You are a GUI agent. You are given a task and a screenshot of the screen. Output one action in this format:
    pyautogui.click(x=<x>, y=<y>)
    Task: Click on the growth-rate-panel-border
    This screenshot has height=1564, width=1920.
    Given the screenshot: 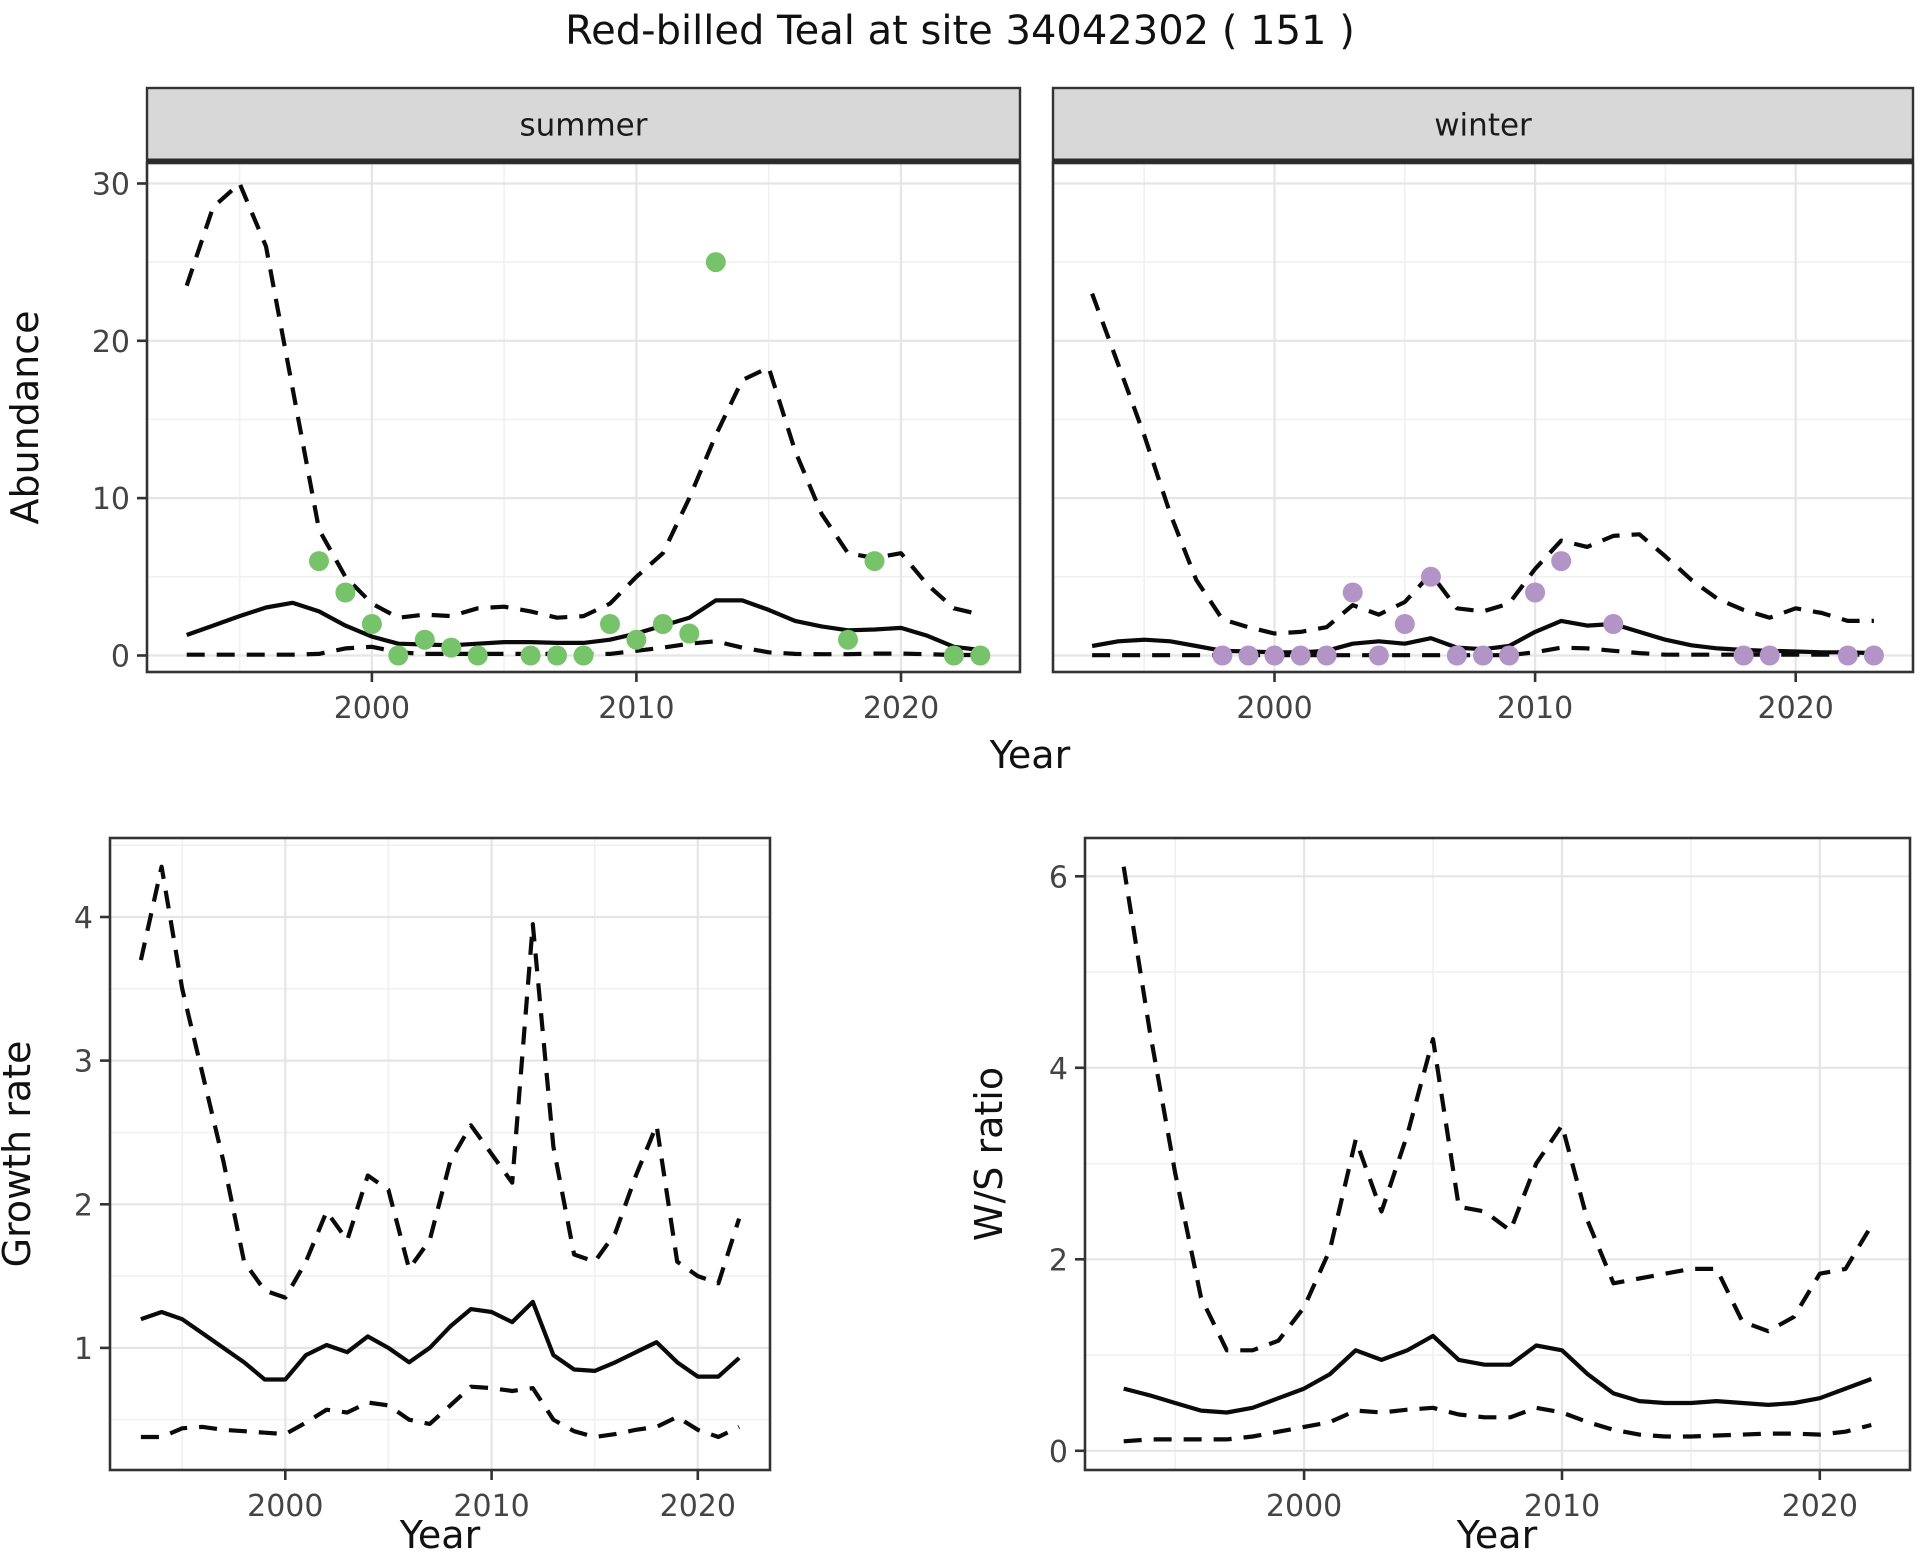 What is the action you would take?
    pyautogui.click(x=440, y=1154)
    